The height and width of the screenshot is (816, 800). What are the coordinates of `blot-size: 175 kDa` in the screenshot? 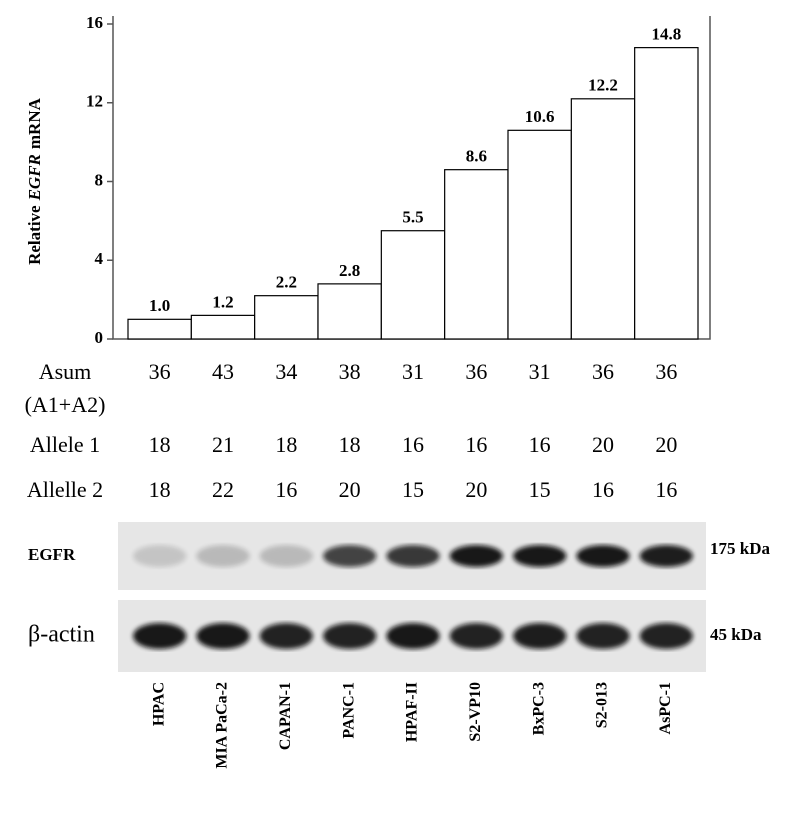 It's located at (740, 548).